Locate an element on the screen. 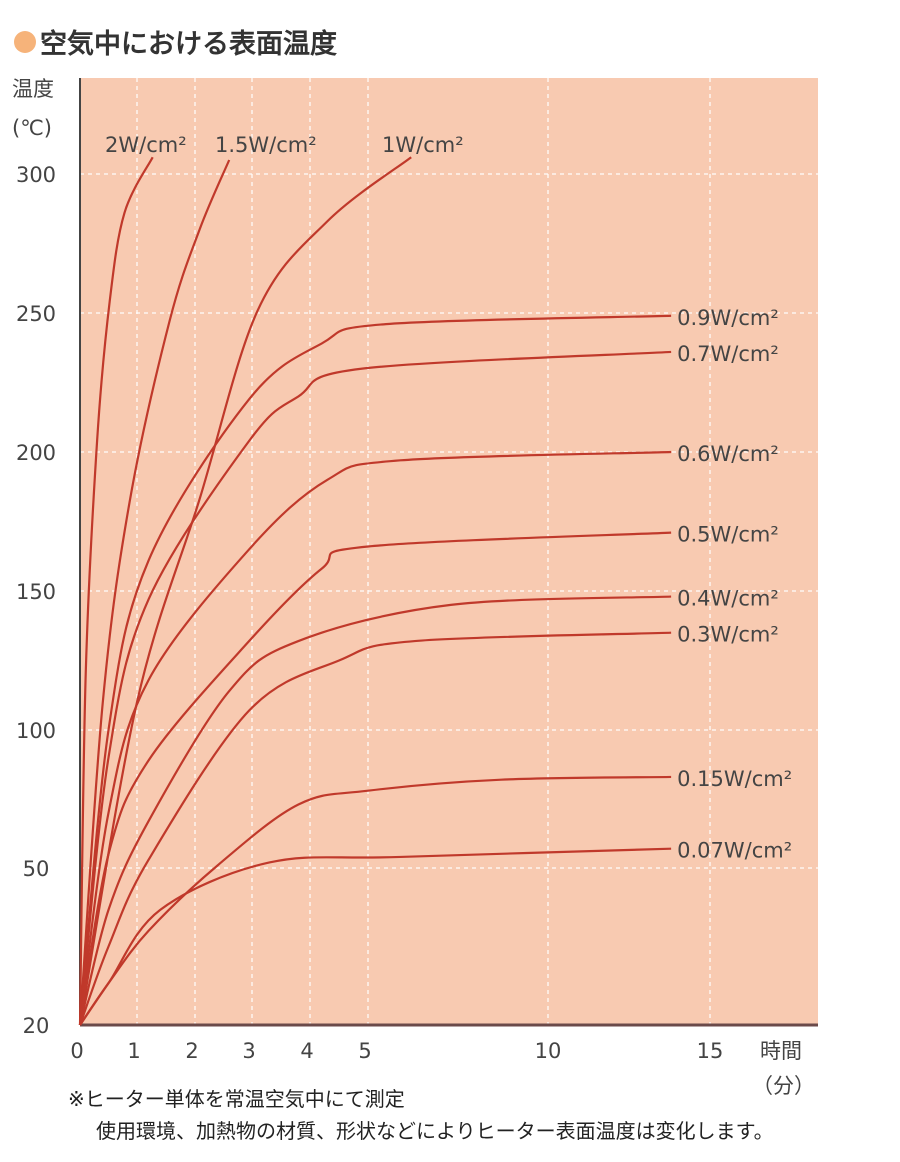  x-tick-label: 1 is located at coordinates (133, 1051).